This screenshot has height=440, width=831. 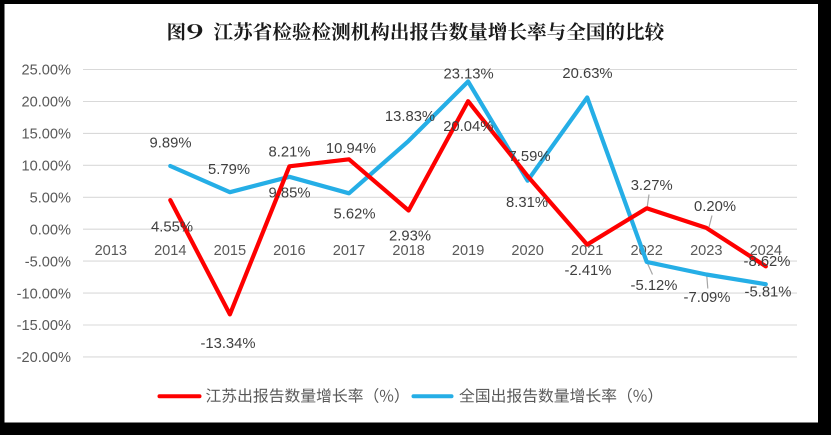 What do you see at coordinates (646, 251) in the screenshot?
I see `svg-text: 2022` at bounding box center [646, 251].